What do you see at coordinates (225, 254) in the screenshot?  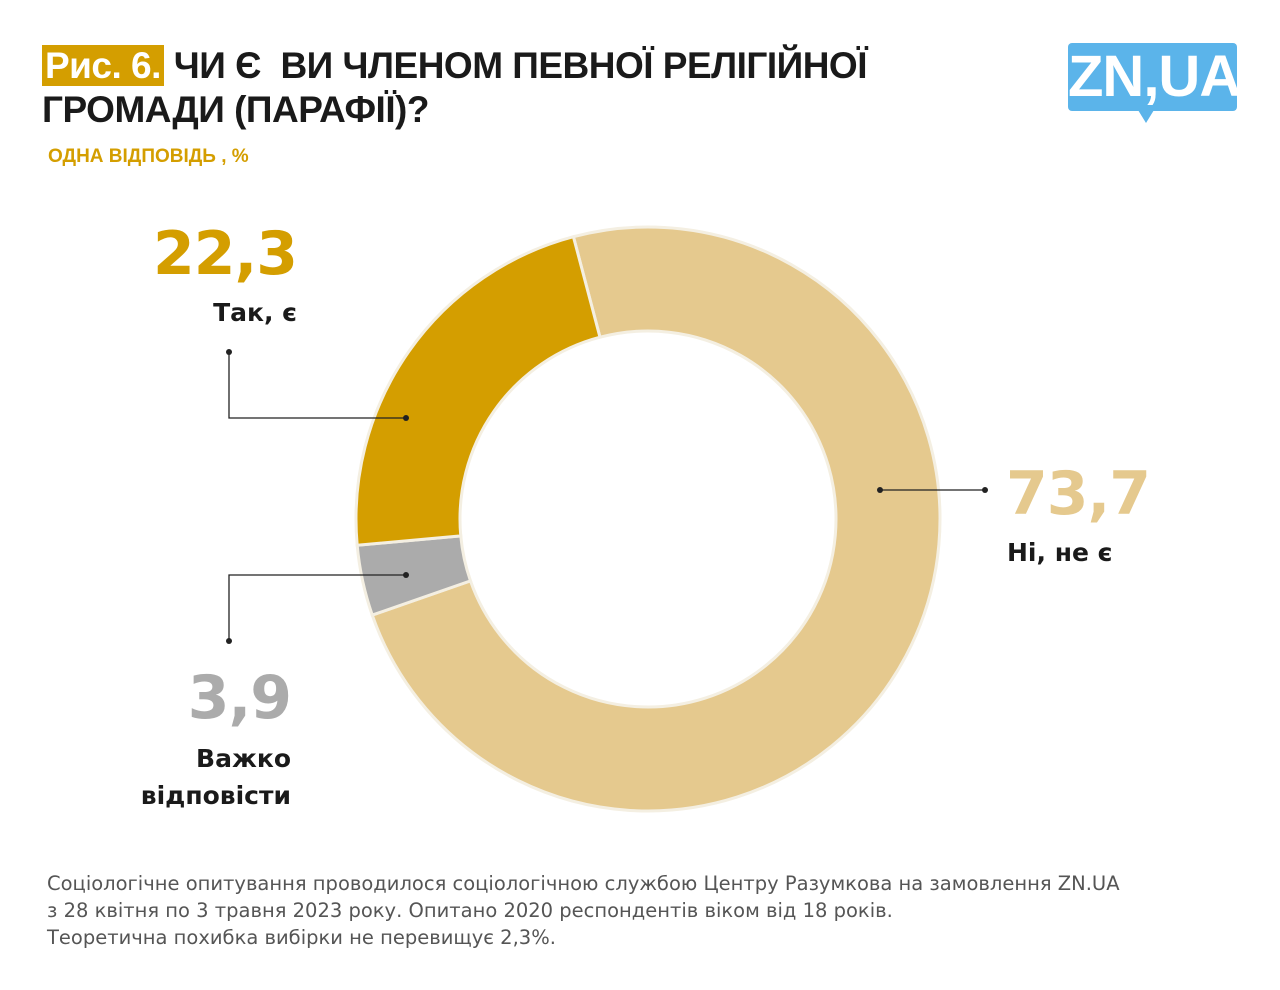 I see `value-label-yes: 22,3` at bounding box center [225, 254].